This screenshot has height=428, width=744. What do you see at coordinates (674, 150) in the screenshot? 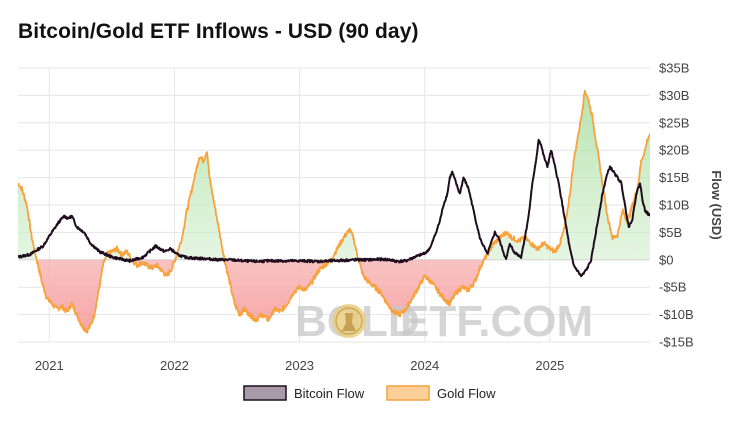
I see `y-tick-label: $20B` at bounding box center [674, 150].